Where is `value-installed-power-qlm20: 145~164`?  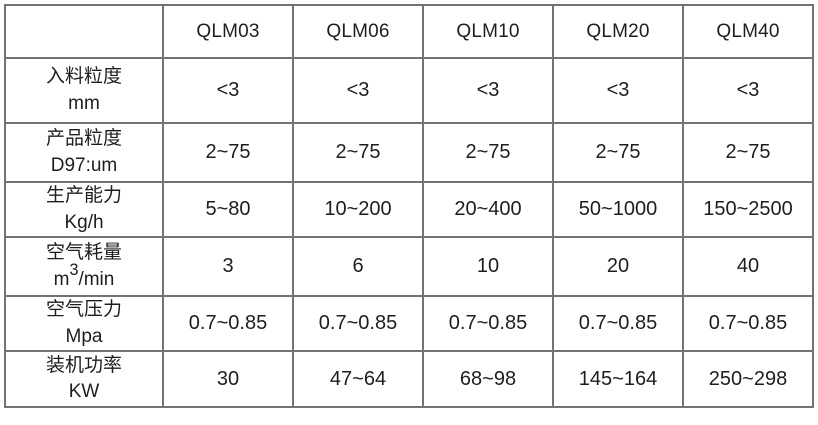 value-installed-power-qlm20: 145~164 is located at coordinates (618, 379).